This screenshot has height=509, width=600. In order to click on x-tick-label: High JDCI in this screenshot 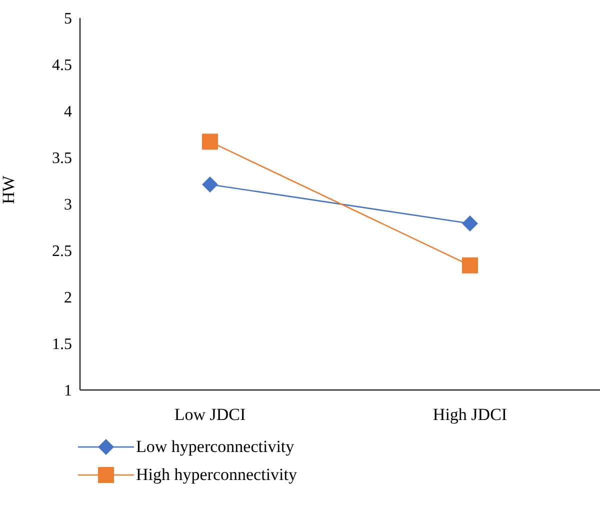, I will do `click(470, 414)`.